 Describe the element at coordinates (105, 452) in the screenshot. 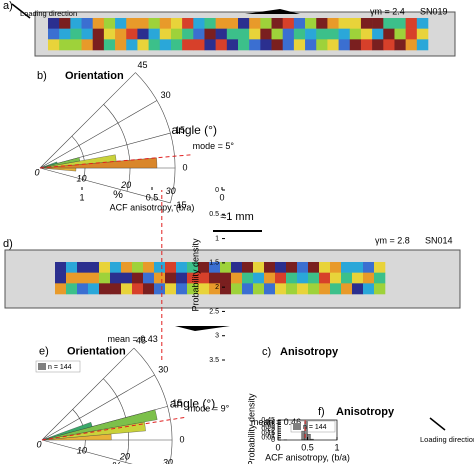

I see `angle-grid-line` at that location.